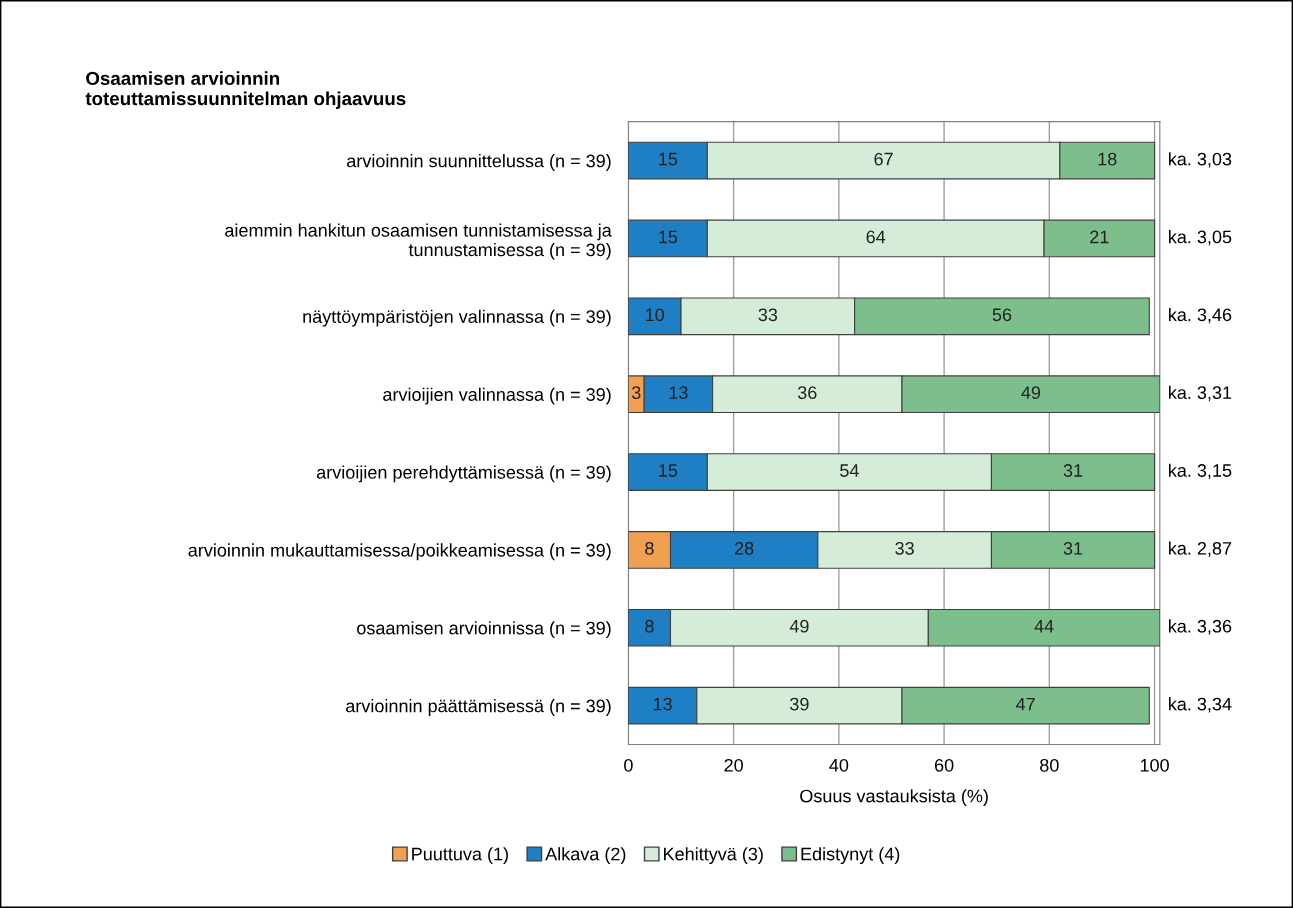 The width and height of the screenshot is (1293, 908). What do you see at coordinates (744, 548) in the screenshot?
I see `data-label: 28` at bounding box center [744, 548].